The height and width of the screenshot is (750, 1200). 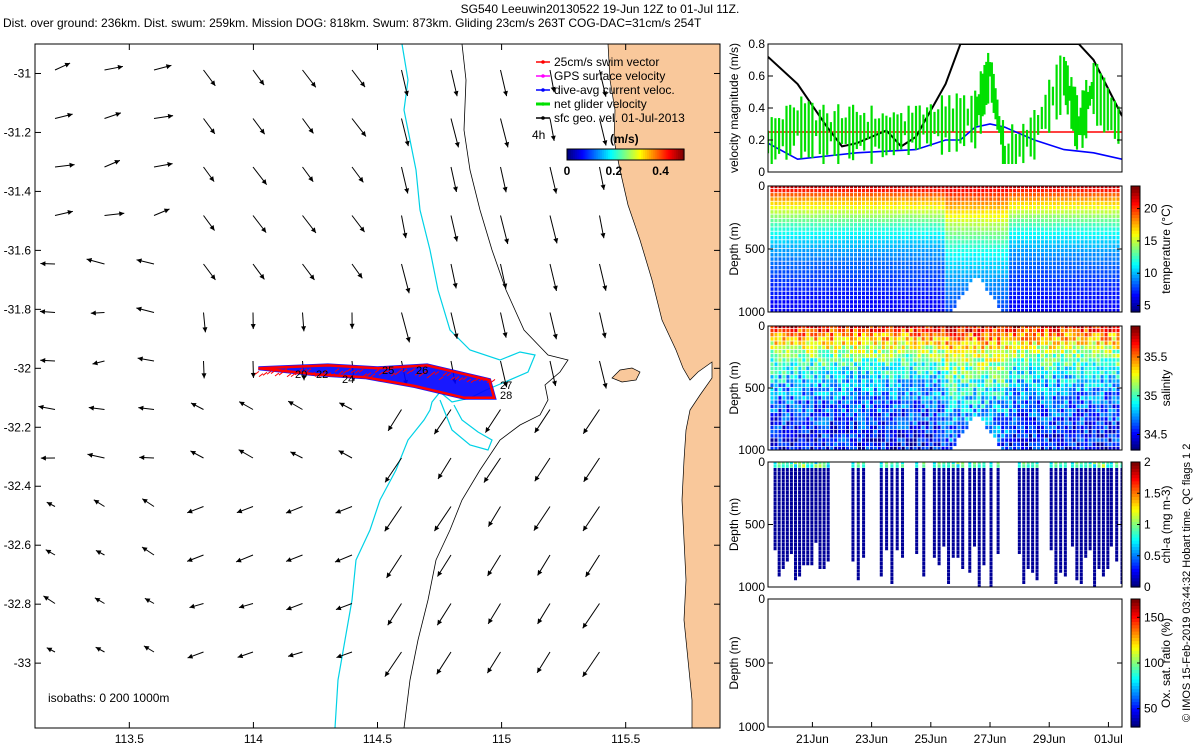 I want to click on colorbar-tick-label: 0, so click(x=567, y=171).